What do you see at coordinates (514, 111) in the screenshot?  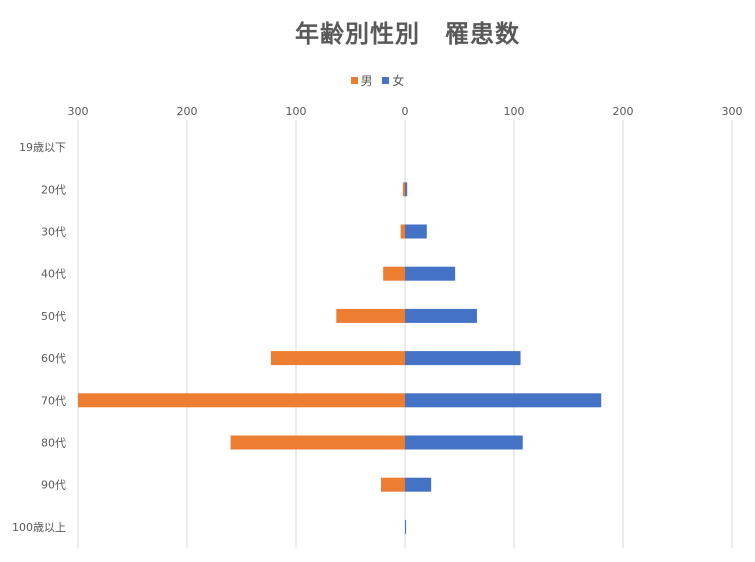 I see `x-tick-label-4: 100` at bounding box center [514, 111].